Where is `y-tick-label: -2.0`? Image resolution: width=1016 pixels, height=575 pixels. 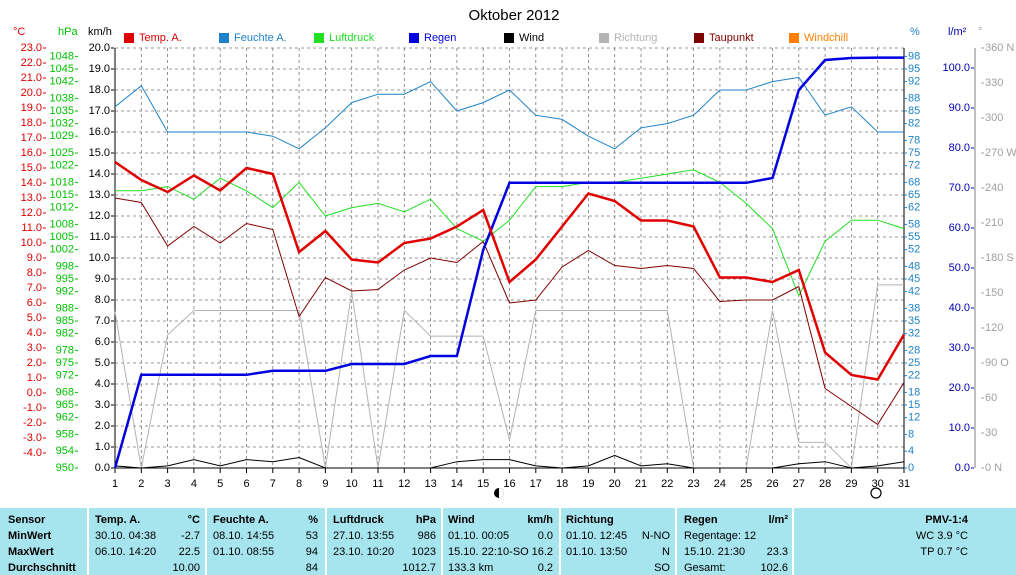 y-tick-label: -2.0 is located at coordinates (32, 423).